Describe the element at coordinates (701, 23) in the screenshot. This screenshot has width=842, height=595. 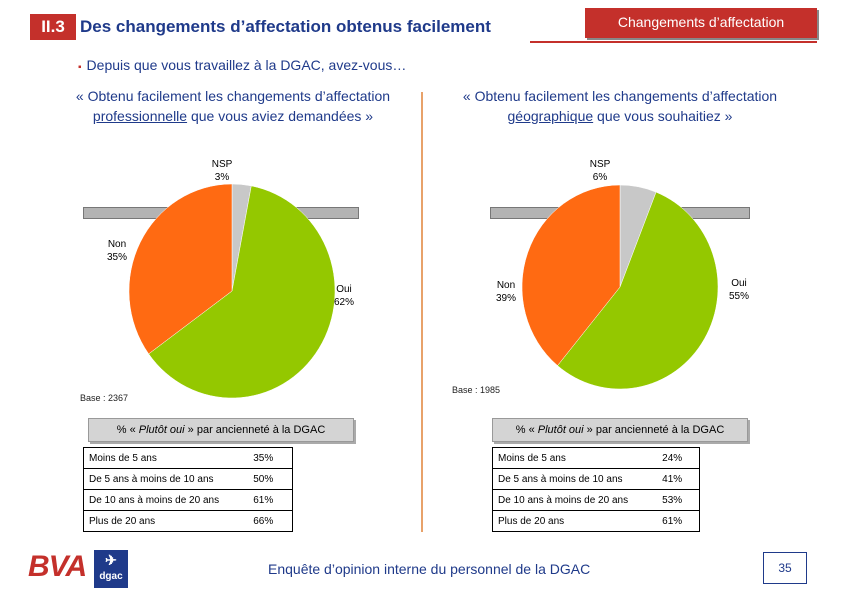
I see `topic-badge: Changements d’affectation` at that location.